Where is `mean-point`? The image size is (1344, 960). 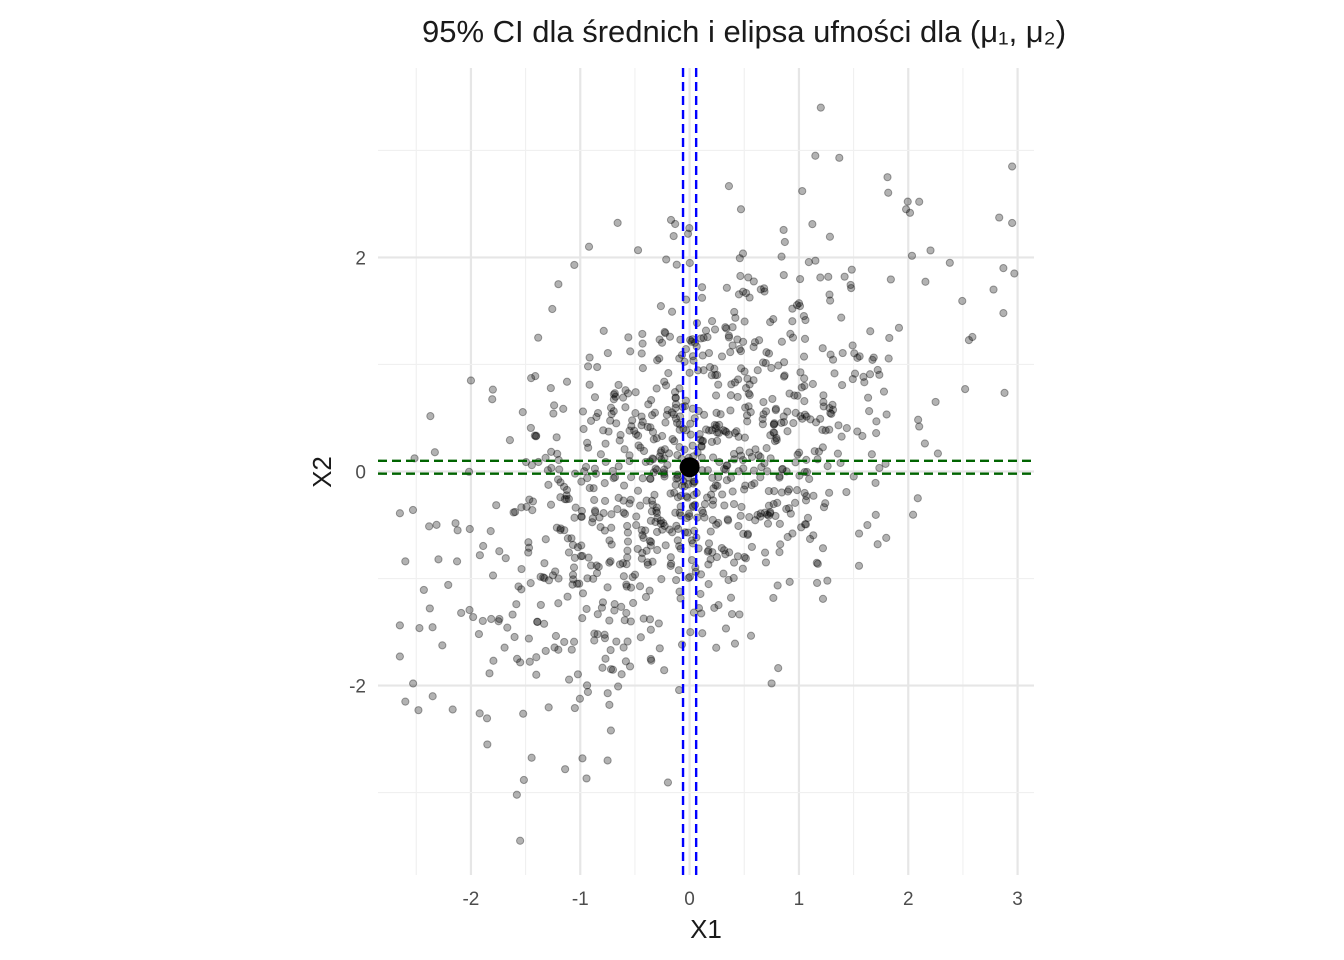
mean-point is located at coordinates (689, 467).